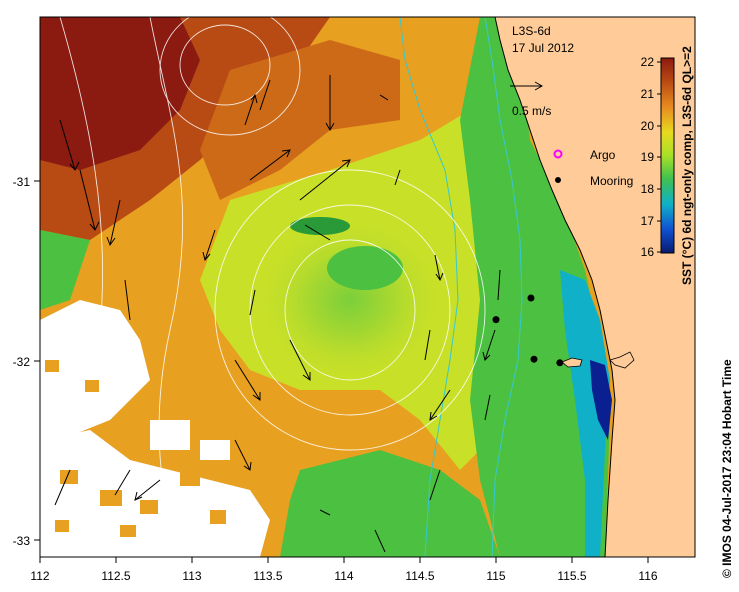 The width and height of the screenshot is (739, 592). Describe the element at coordinates (601, 400) in the screenshot. I see `coastal-deep-blue` at that location.